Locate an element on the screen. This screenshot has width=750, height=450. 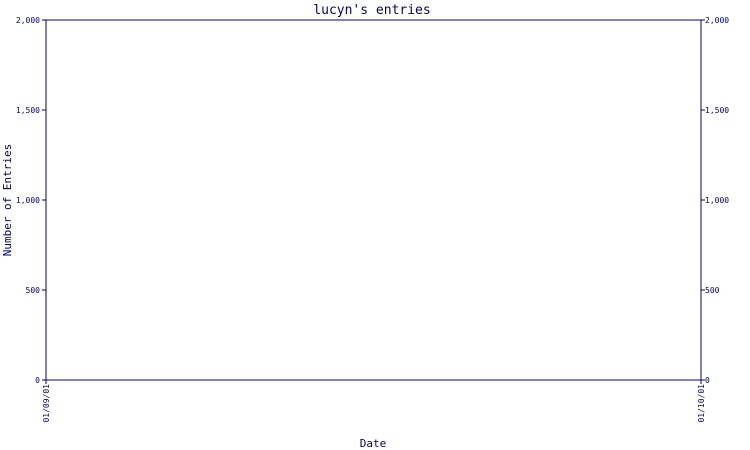
y-tick-label-right: 500 is located at coordinates (712, 290).